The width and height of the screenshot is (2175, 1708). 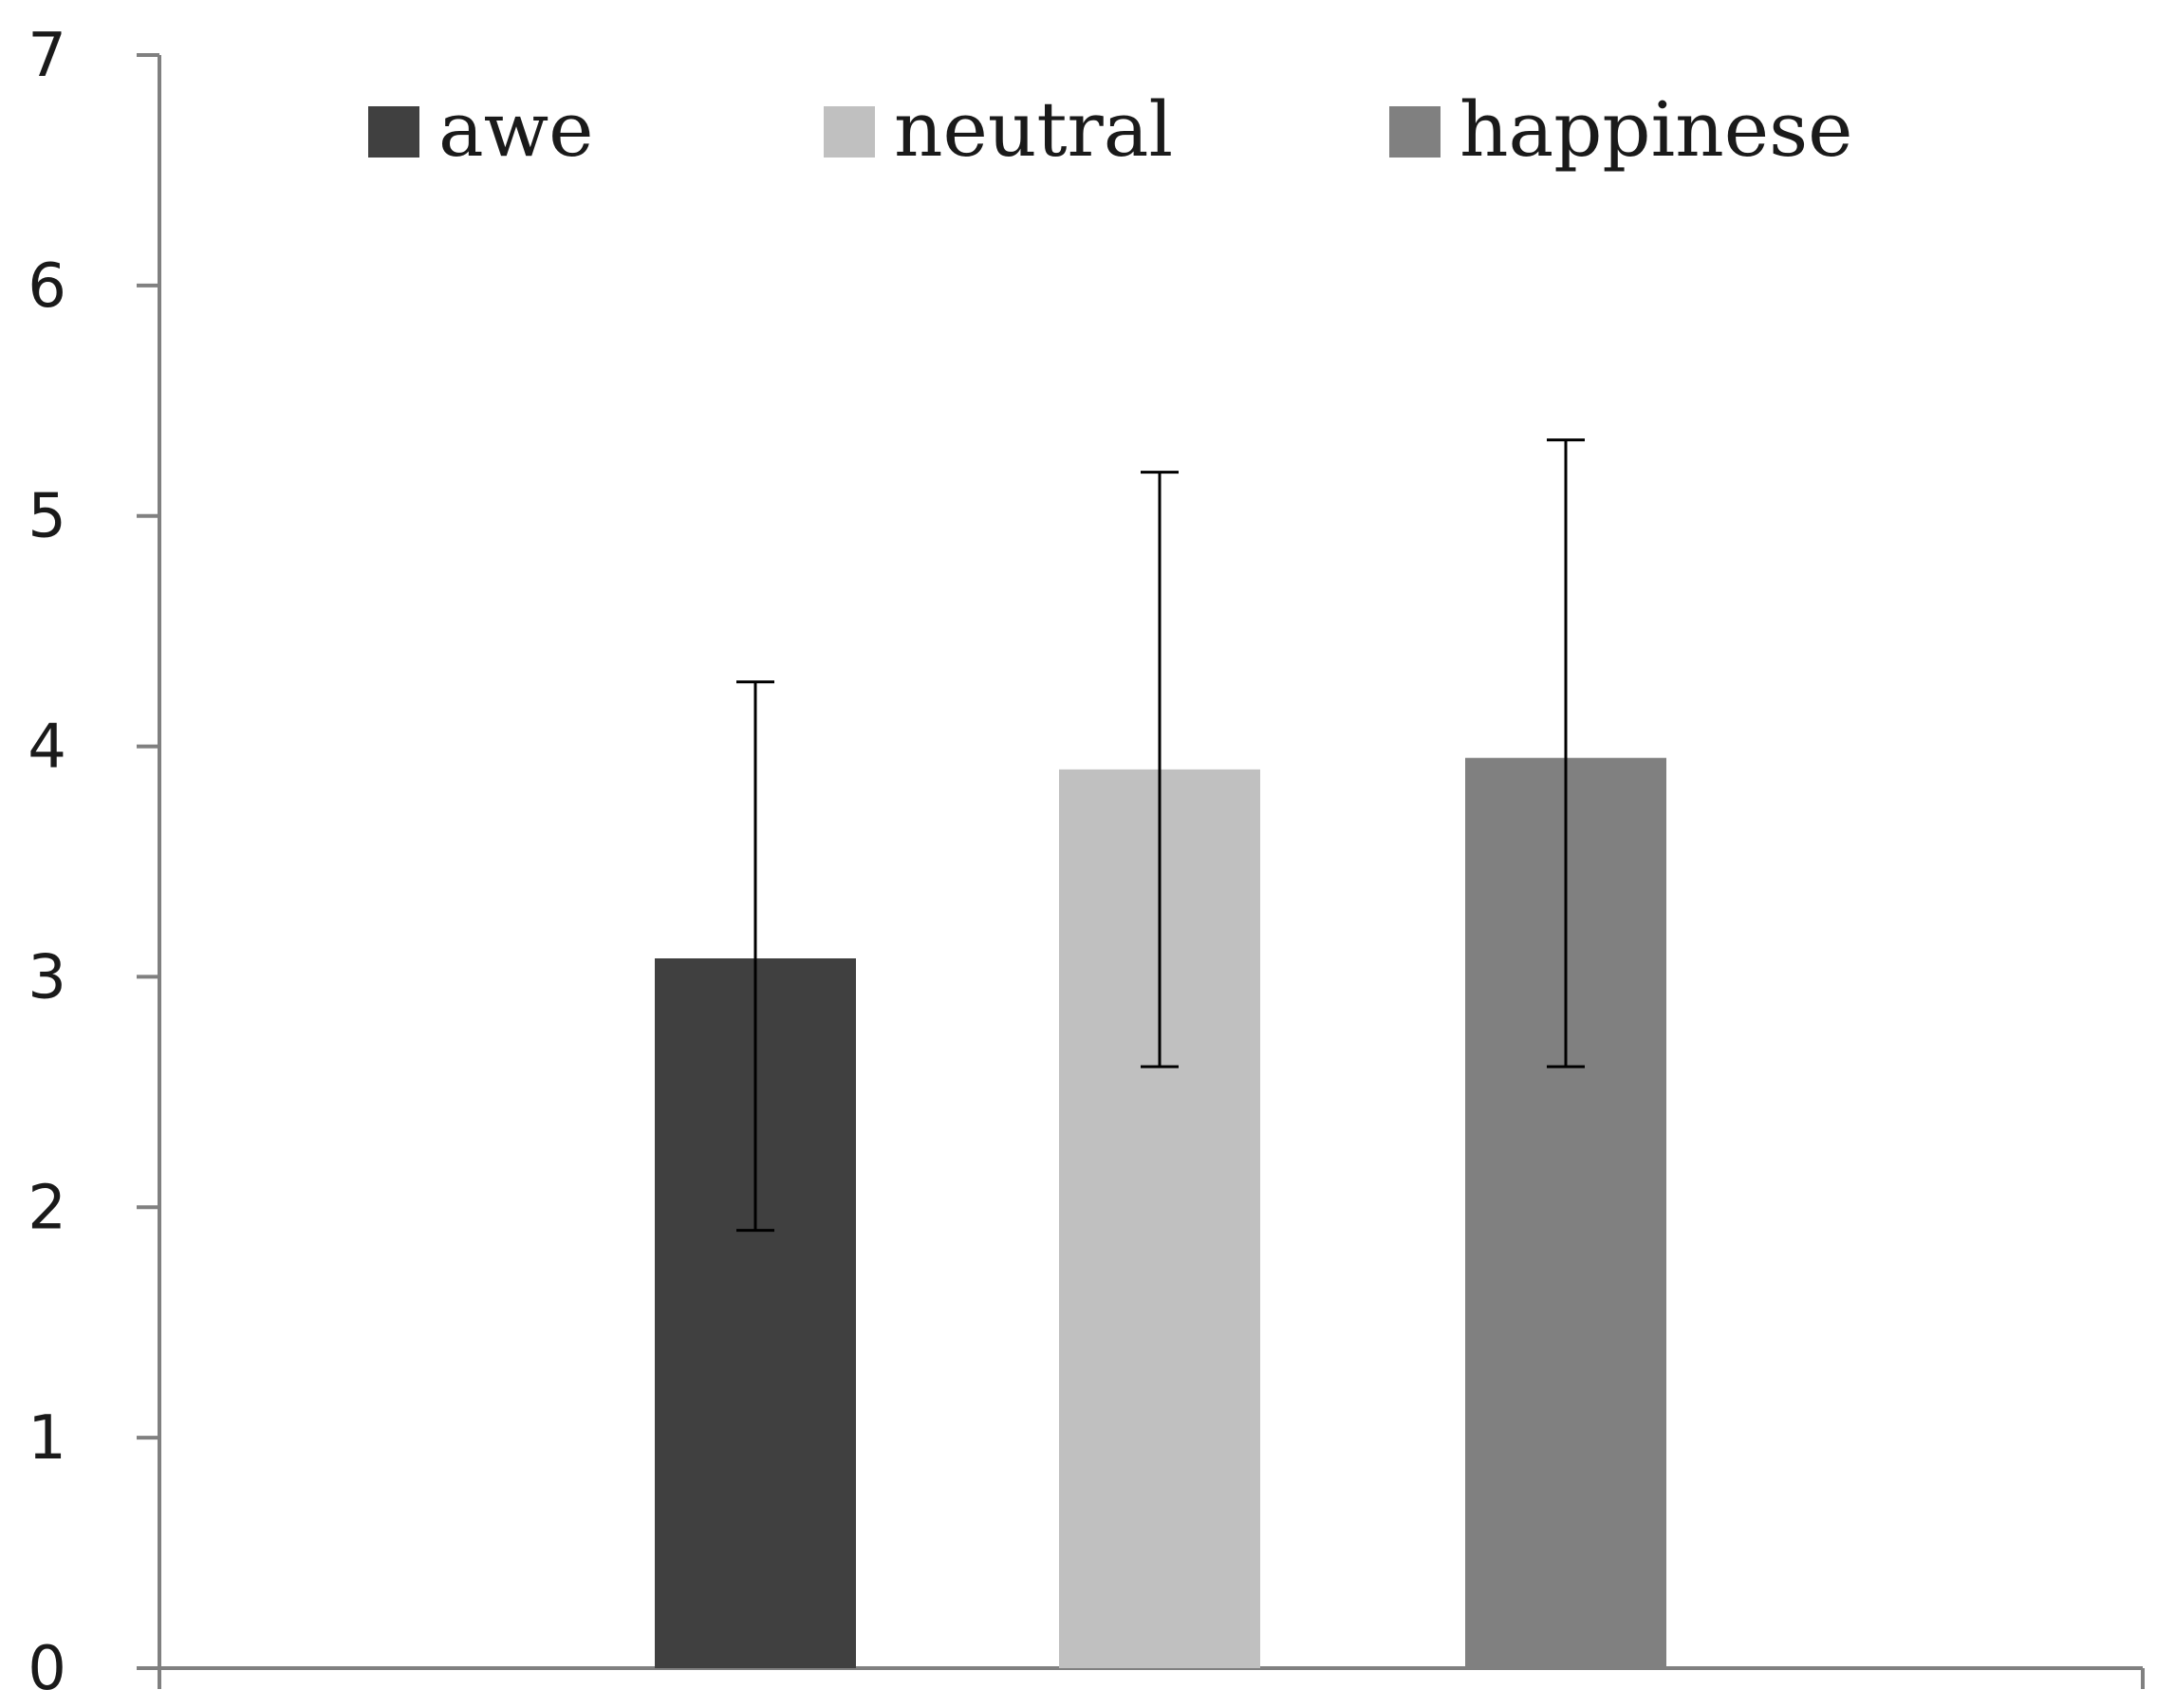 I want to click on legend-swatch-happinese, so click(x=1415, y=132).